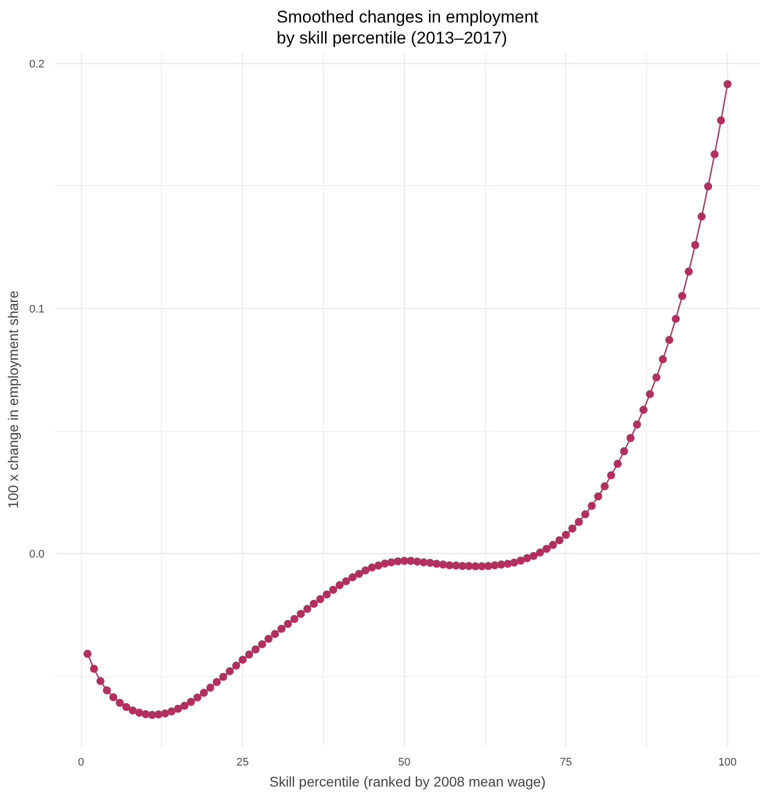  I want to click on chart-title: Smoothed changes in employment by skill percentile (2013–2017), so click(407, 28).